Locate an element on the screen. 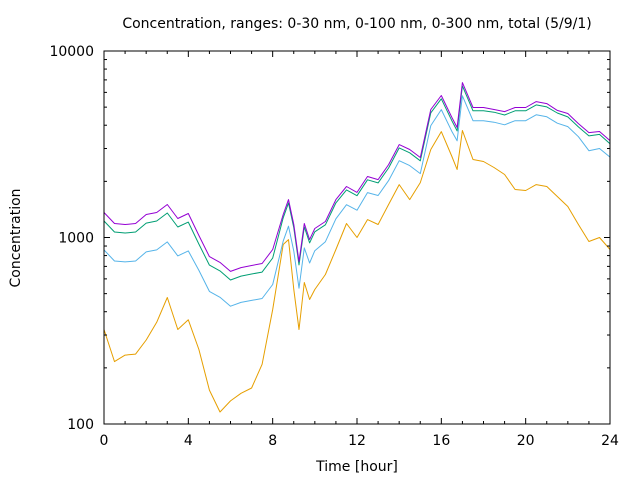 Image resolution: width=640 pixels, height=484 pixels. y-tick-label: 1000 is located at coordinates (76, 239).